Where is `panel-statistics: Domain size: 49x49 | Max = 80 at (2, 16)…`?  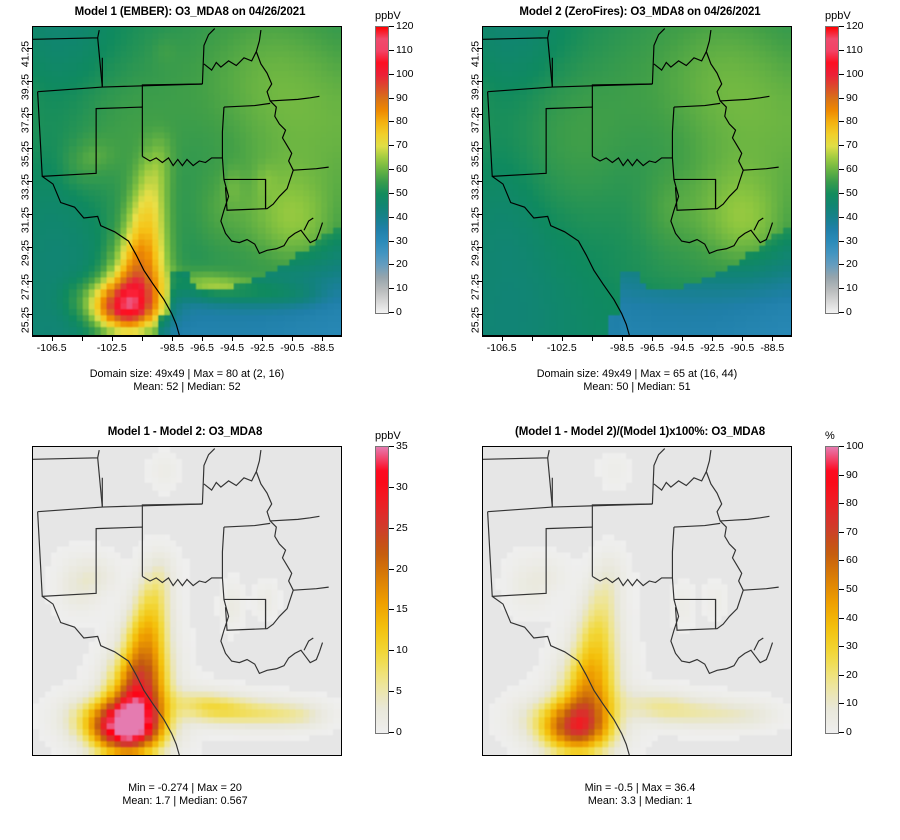
panel-statistics: Domain size: 49x49 | Max = 80 at (2, 16)… is located at coordinates (206, 380).